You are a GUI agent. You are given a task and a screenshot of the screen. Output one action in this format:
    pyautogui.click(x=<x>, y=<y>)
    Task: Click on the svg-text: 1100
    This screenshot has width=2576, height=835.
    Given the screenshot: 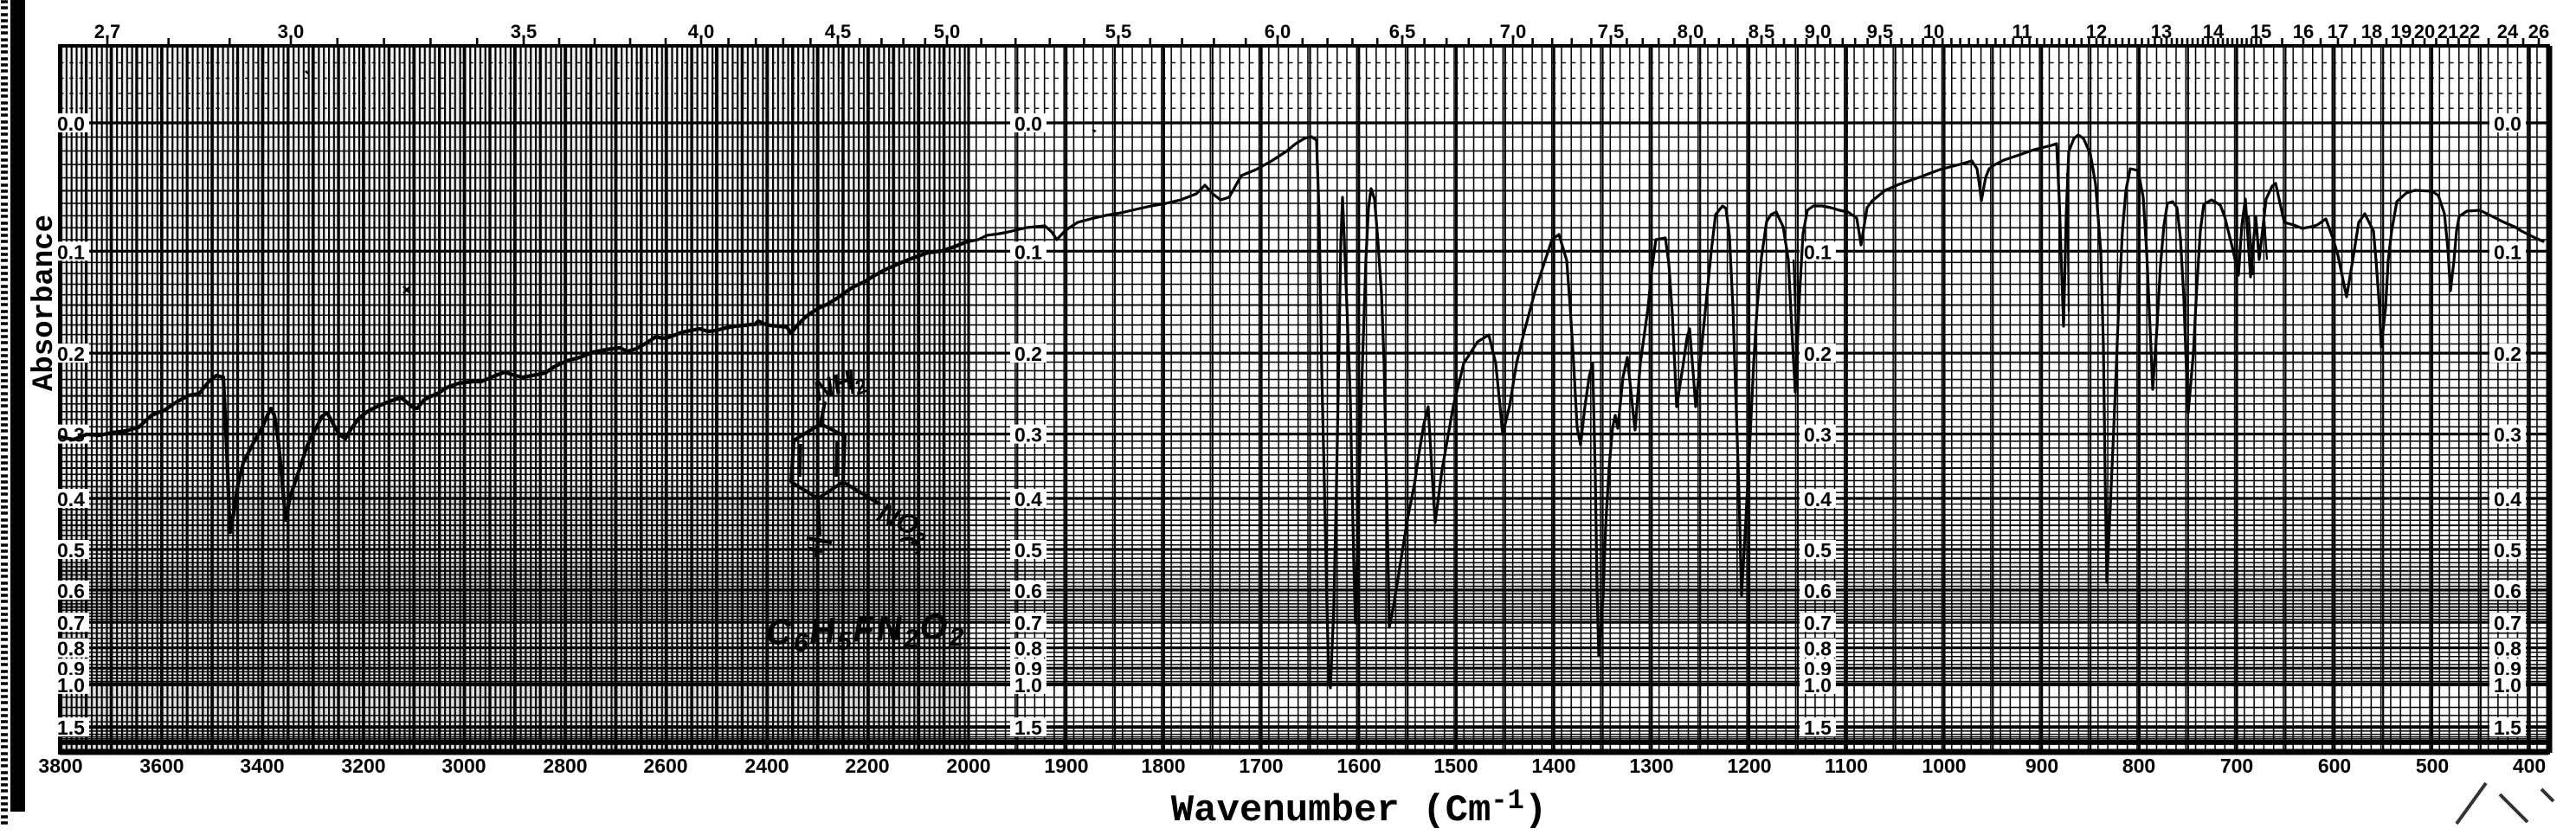 What is the action you would take?
    pyautogui.click(x=1846, y=766)
    